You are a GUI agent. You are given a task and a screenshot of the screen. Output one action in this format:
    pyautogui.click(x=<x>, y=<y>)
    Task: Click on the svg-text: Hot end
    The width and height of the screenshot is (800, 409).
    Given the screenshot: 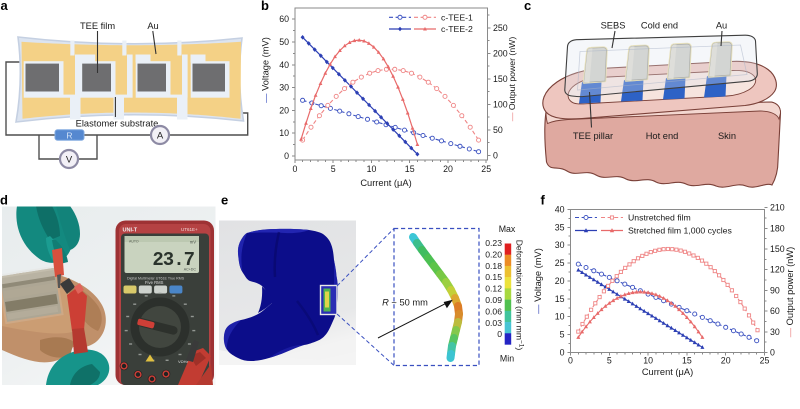 What is the action you would take?
    pyautogui.click(x=662, y=136)
    